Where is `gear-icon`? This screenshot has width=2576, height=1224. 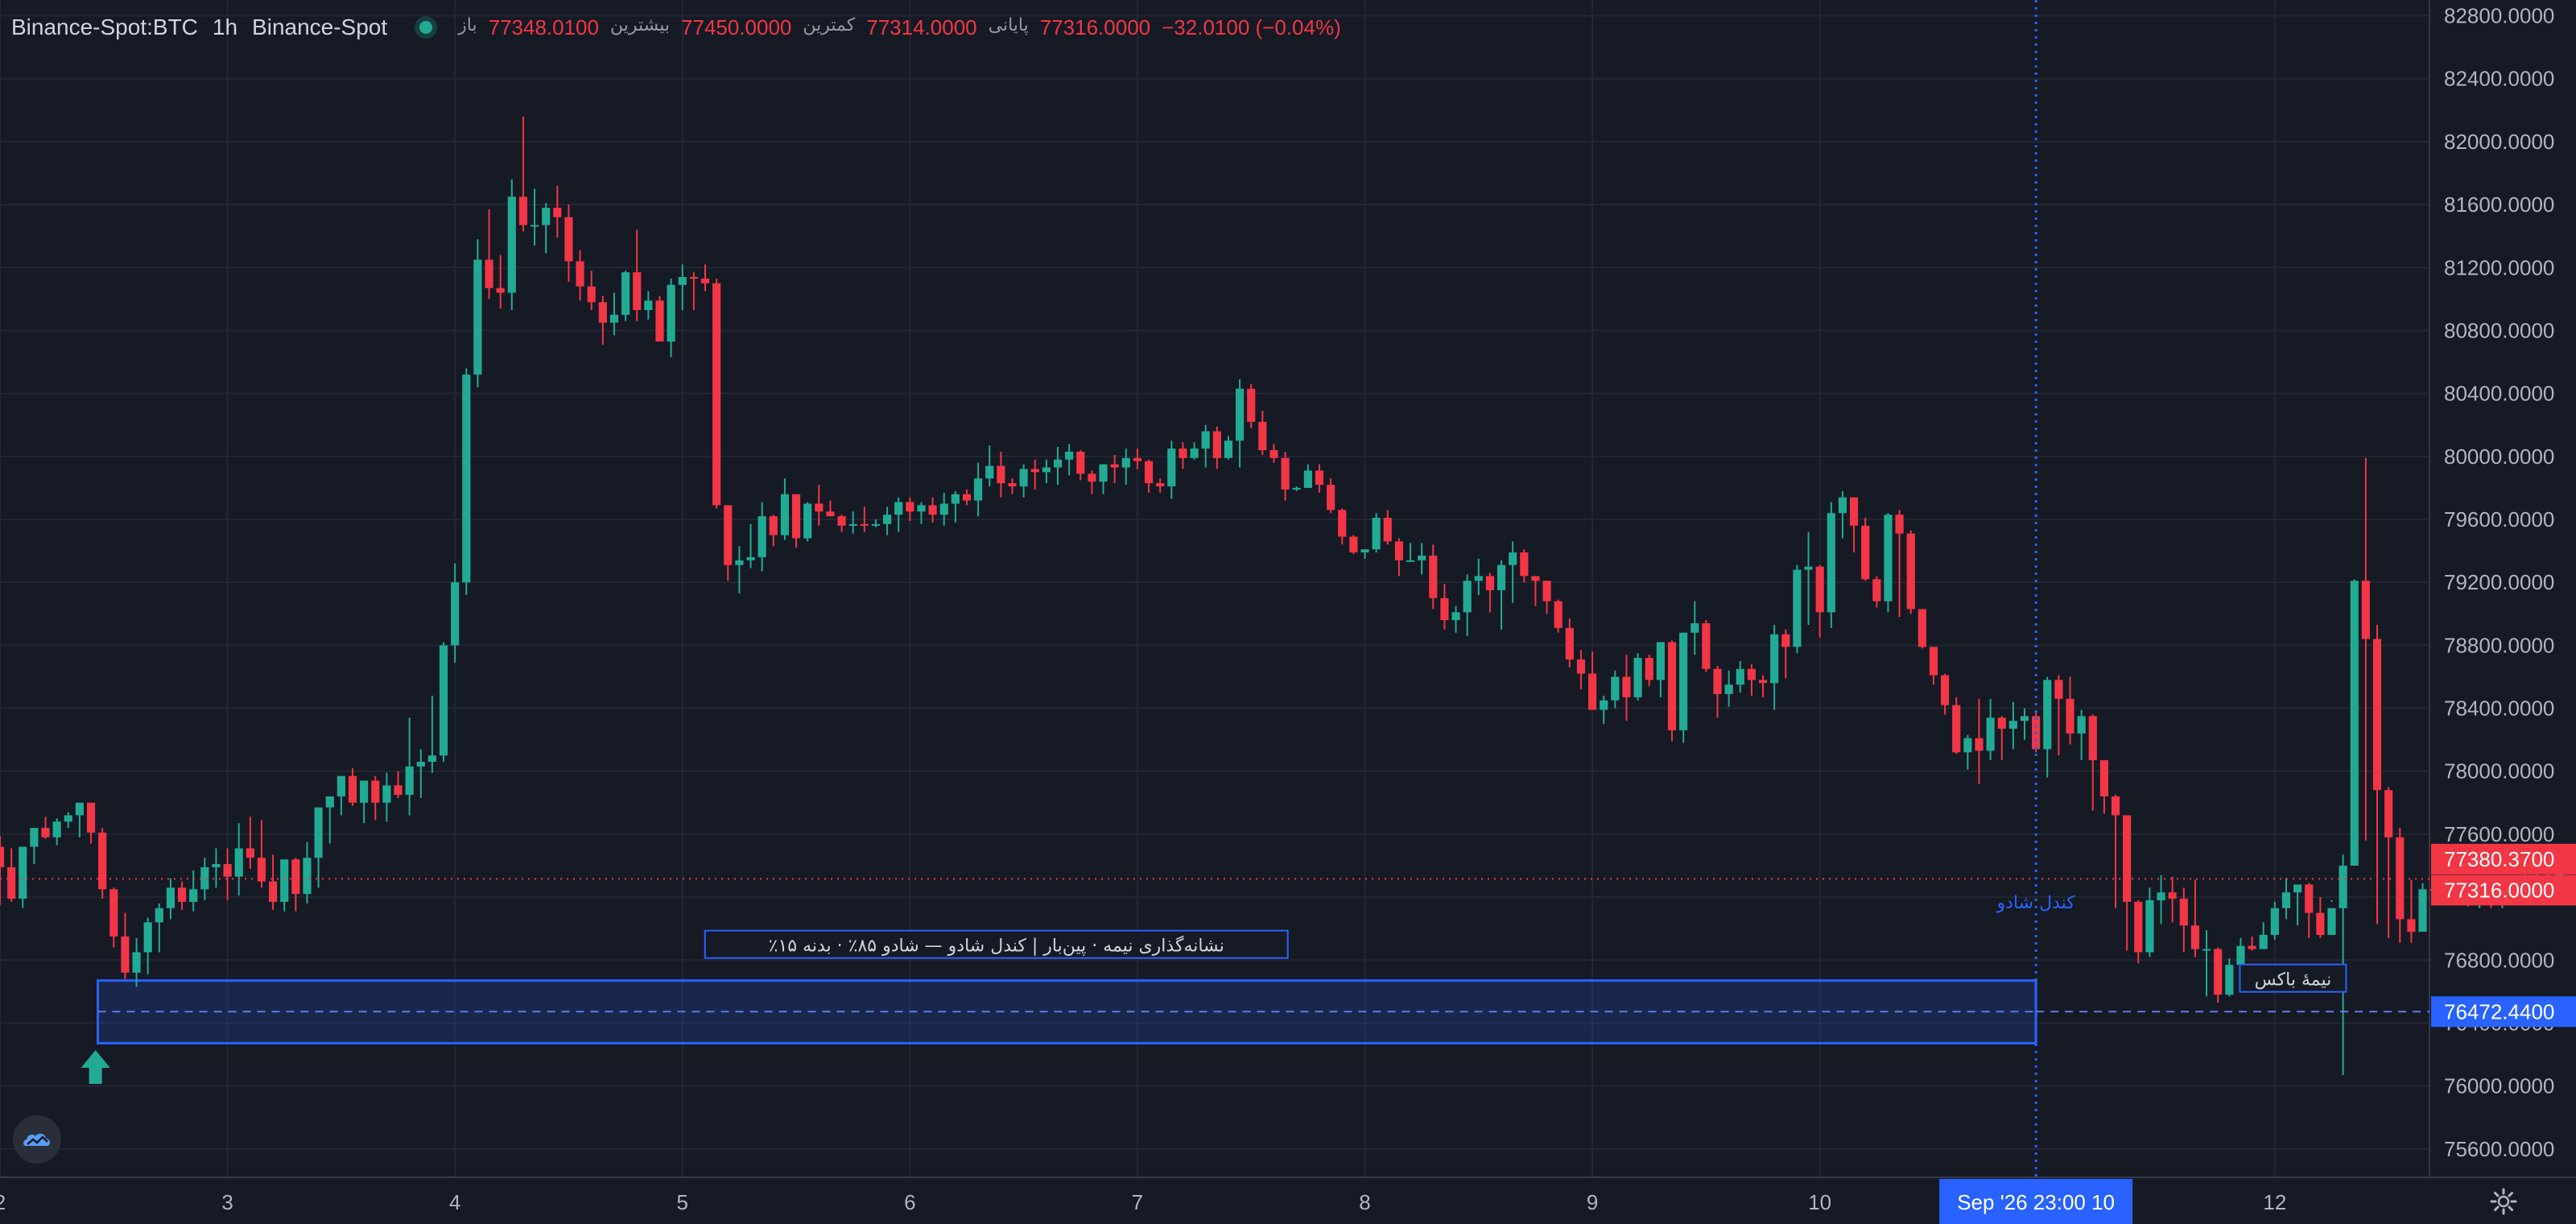
gear-icon is located at coordinates (2503, 1201).